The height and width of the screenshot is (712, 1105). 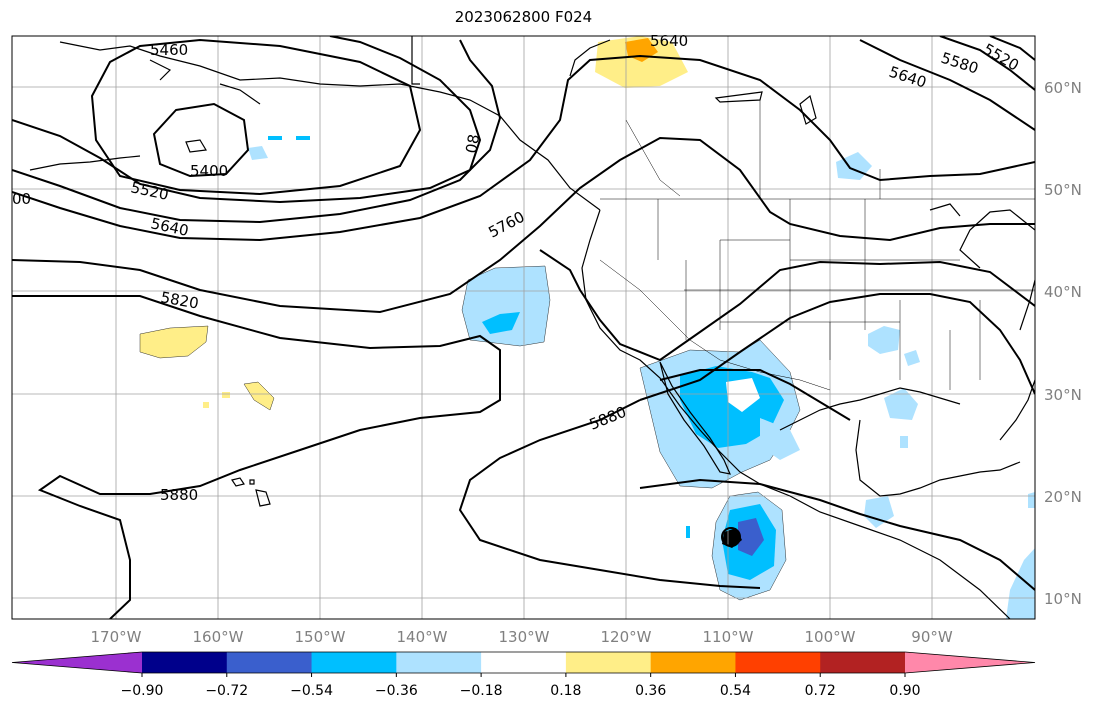 What do you see at coordinates (735, 691) in the screenshot?
I see `colorbar-tick-label: 0.54` at bounding box center [735, 691].